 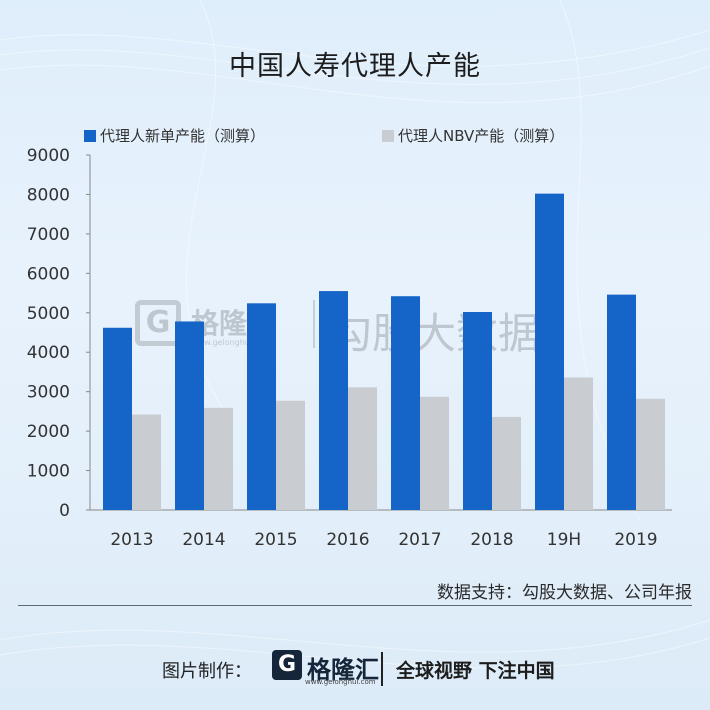 What do you see at coordinates (564, 540) in the screenshot?
I see `x-tick-label: 19H` at bounding box center [564, 540].